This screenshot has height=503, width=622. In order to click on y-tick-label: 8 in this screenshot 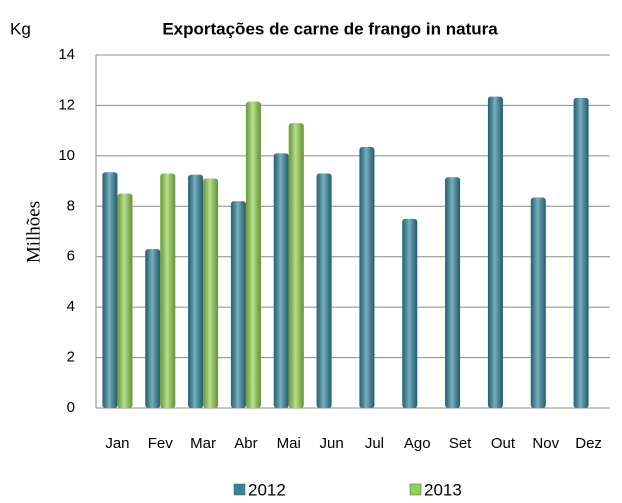, I will do `click(71, 205)`.